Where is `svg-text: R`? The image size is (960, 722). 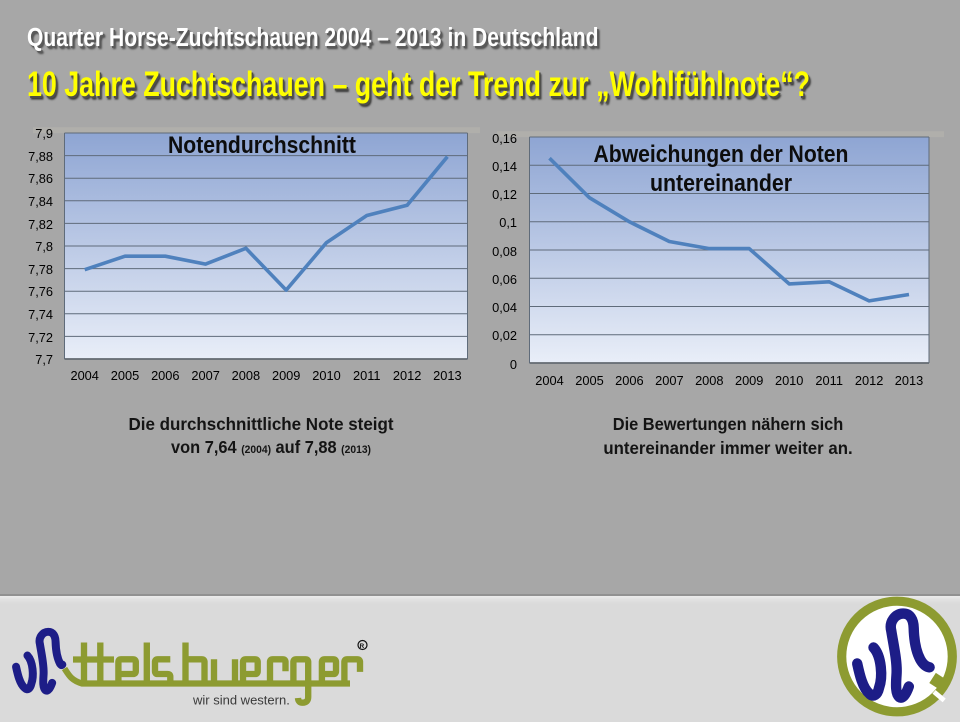
svg-text: R is located at coordinates (362, 646).